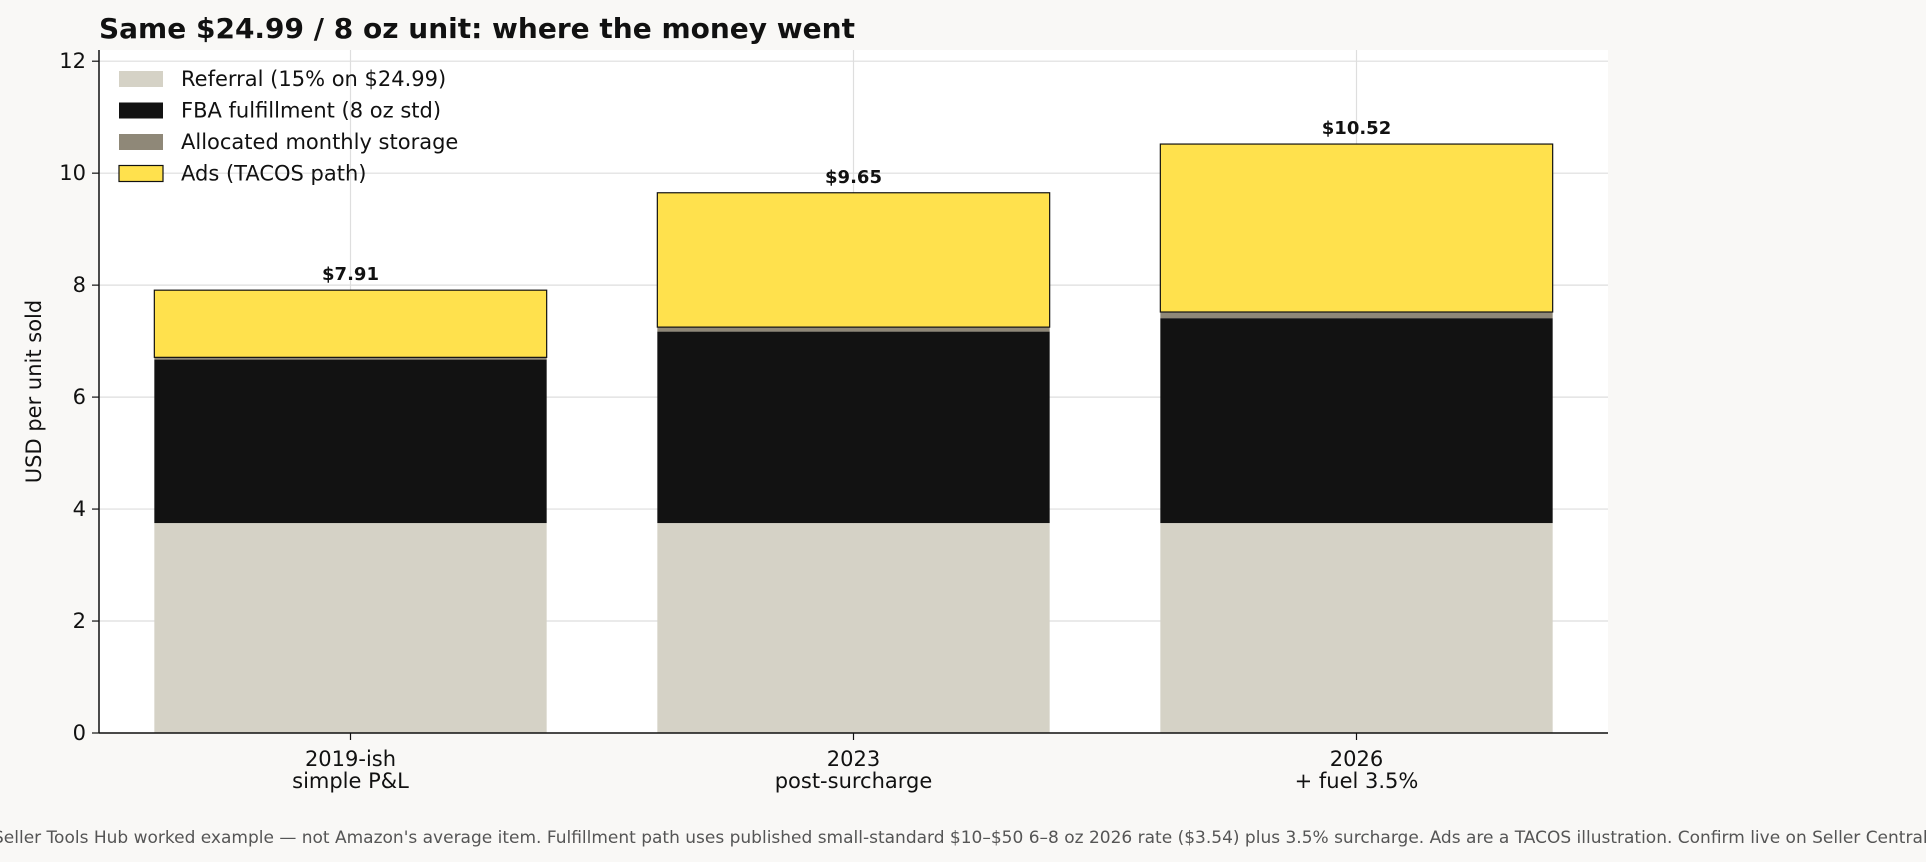  I want to click on x-tick-label: 2019-ish, so click(350, 759).